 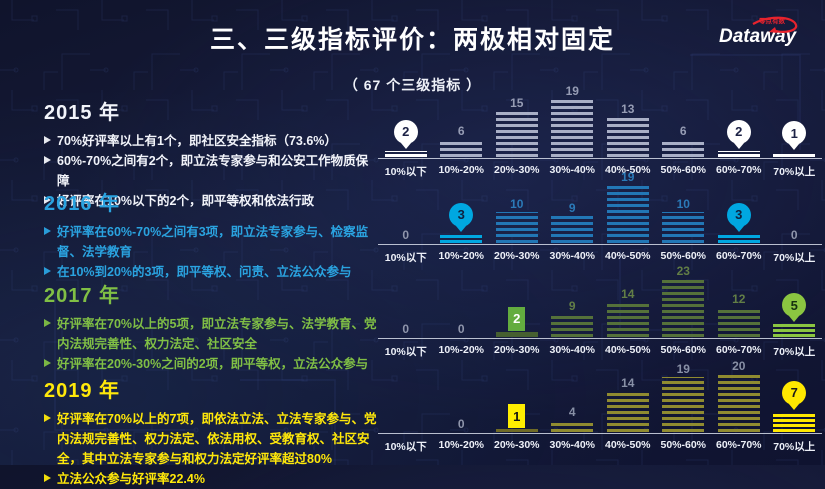 What do you see at coordinates (197, 141) in the screenshot?
I see `bullet-text: 70%好评率以上有1个，即社区安全指标（73.6%）` at bounding box center [197, 141].